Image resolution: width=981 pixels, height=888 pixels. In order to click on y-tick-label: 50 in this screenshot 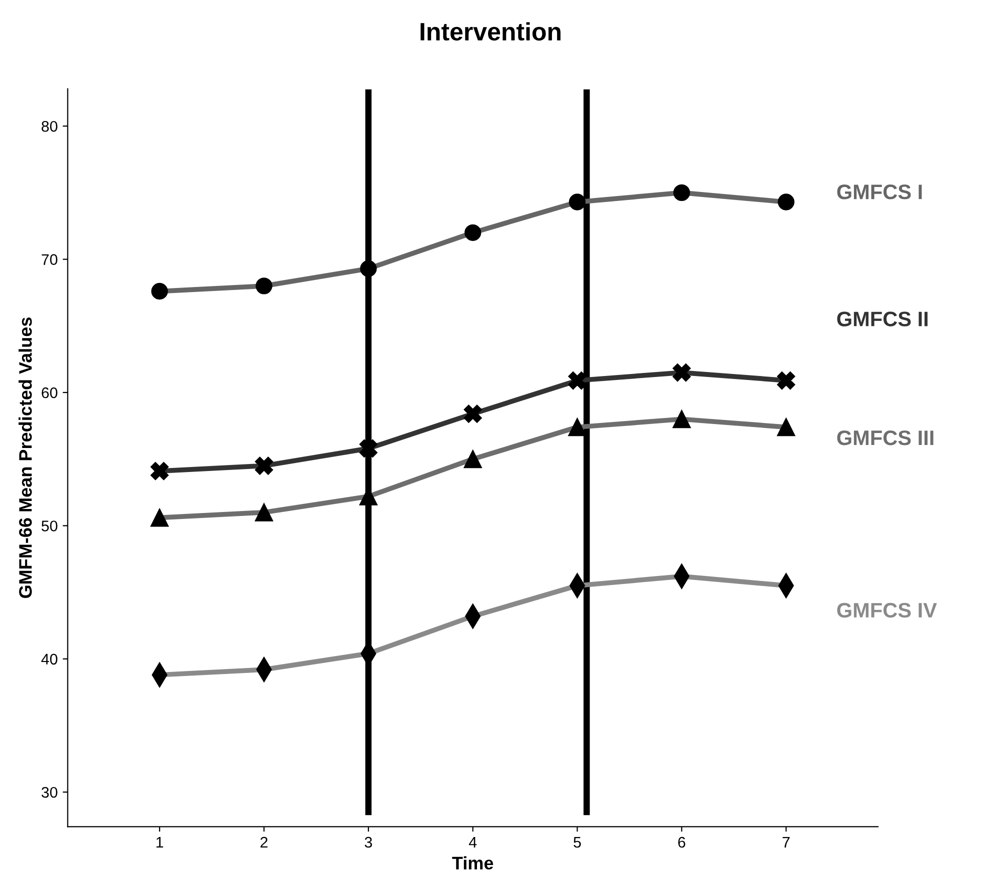, I will do `click(50, 526)`.